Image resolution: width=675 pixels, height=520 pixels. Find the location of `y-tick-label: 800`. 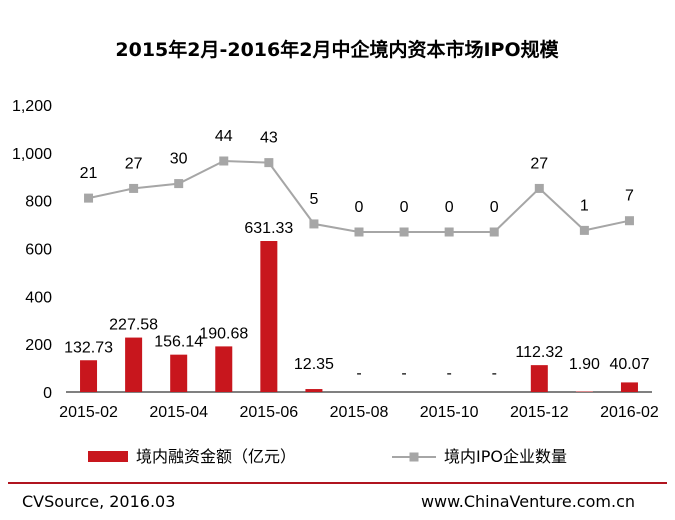

y-tick-label: 800 is located at coordinates (38, 202).